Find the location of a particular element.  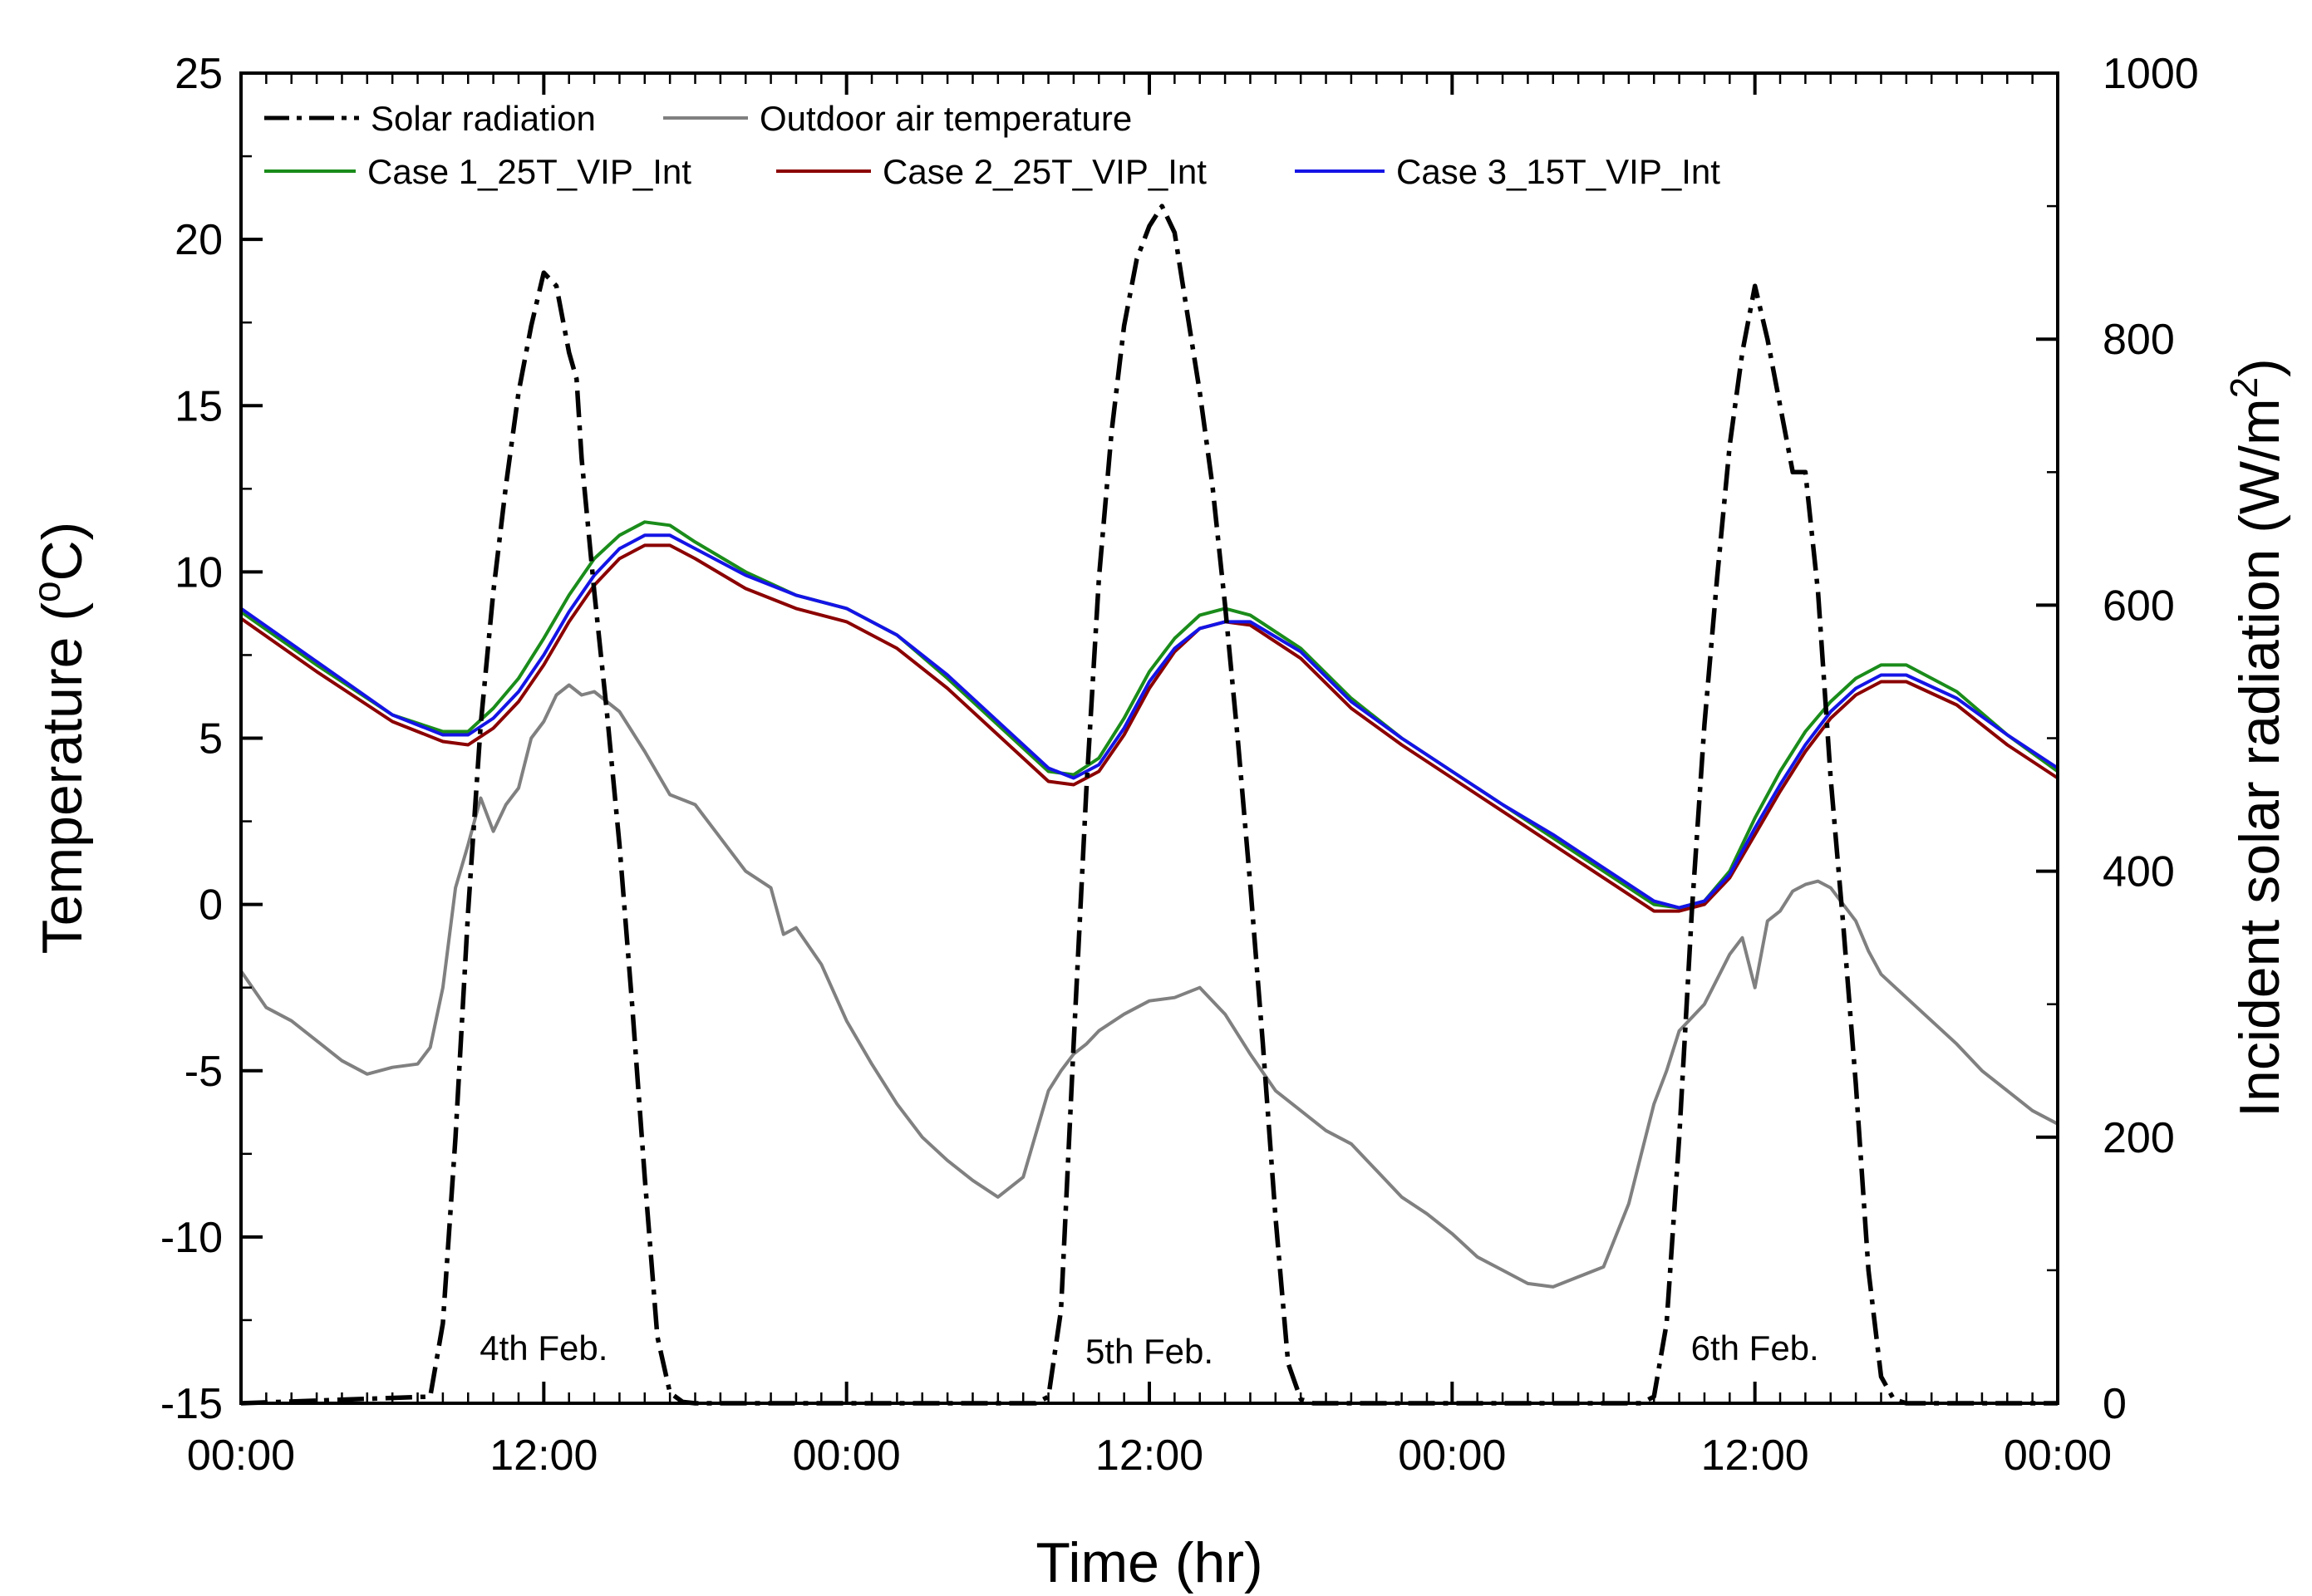

legend-label-outdoor: Outdoor air temperature is located at coordinates (946, 119).